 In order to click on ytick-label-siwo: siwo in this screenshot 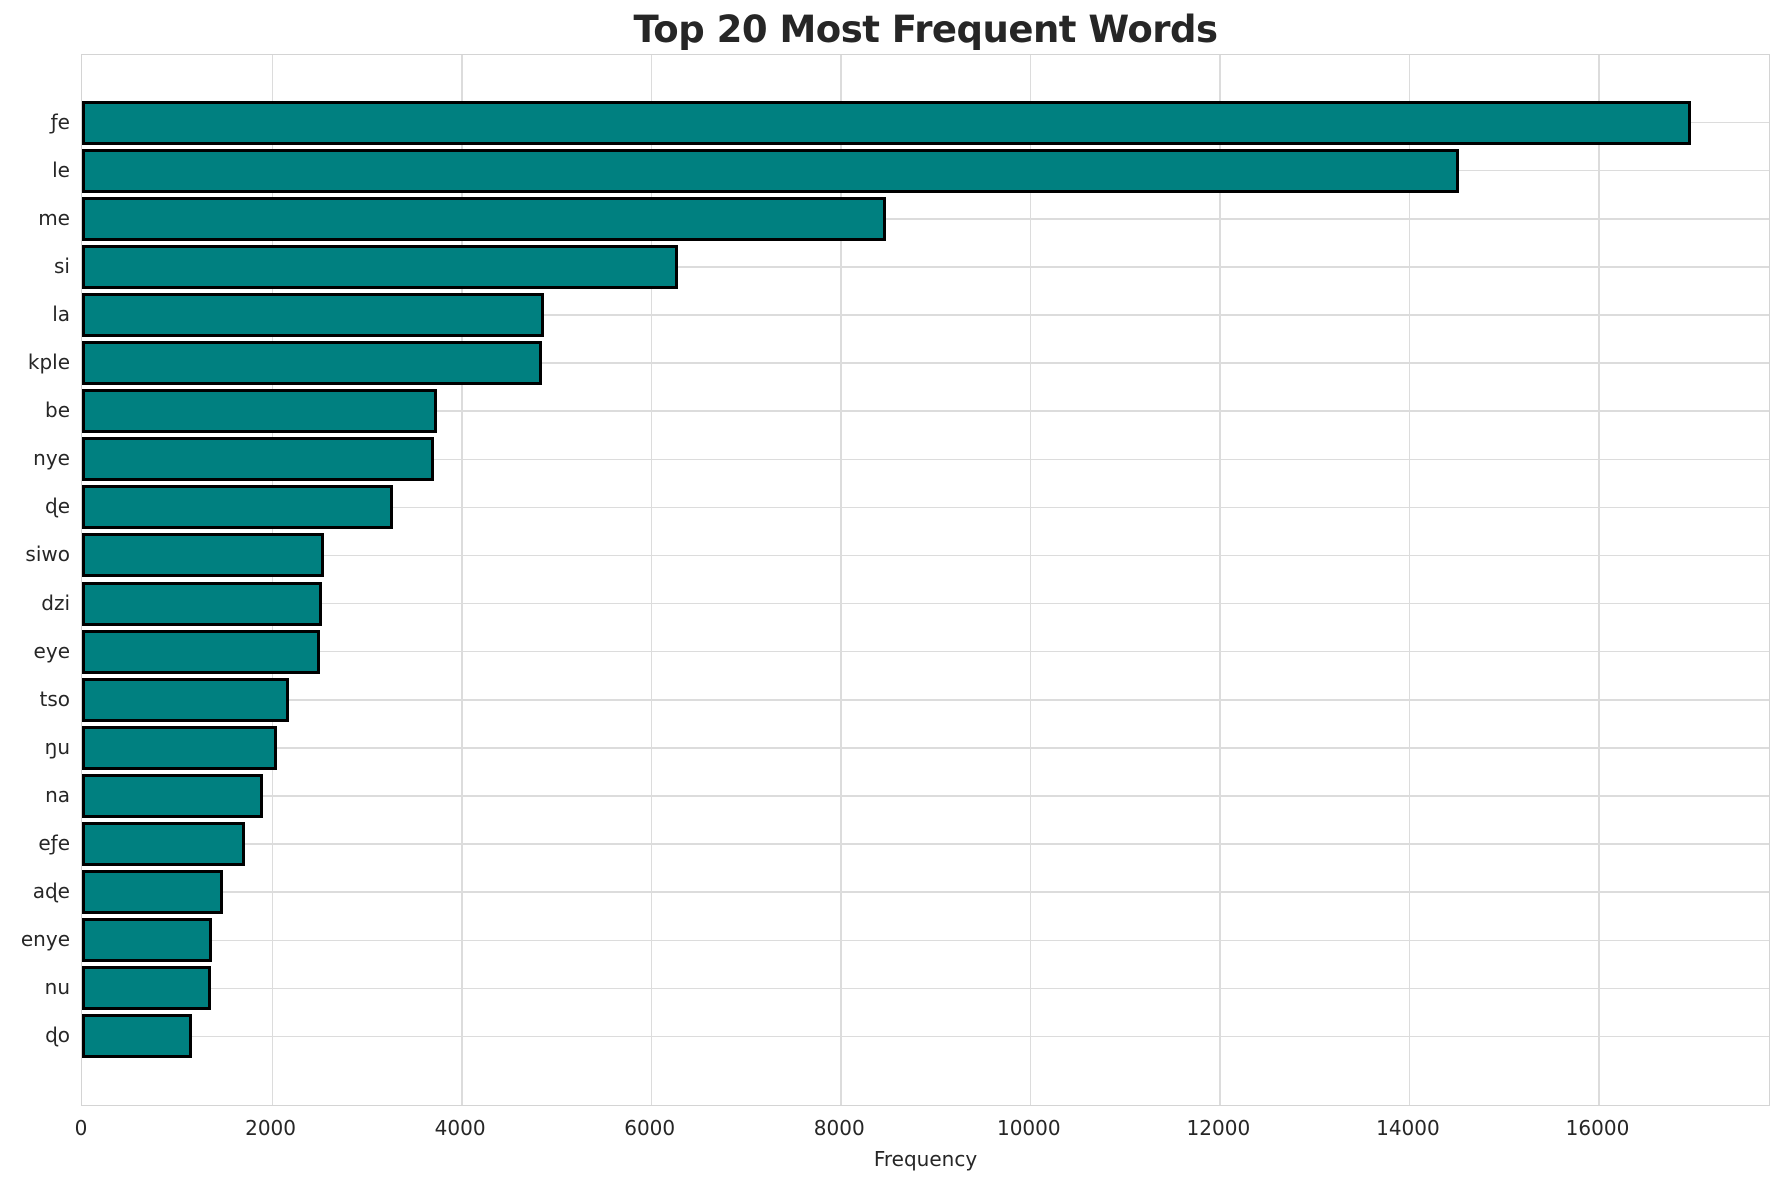, I will do `click(47, 554)`.